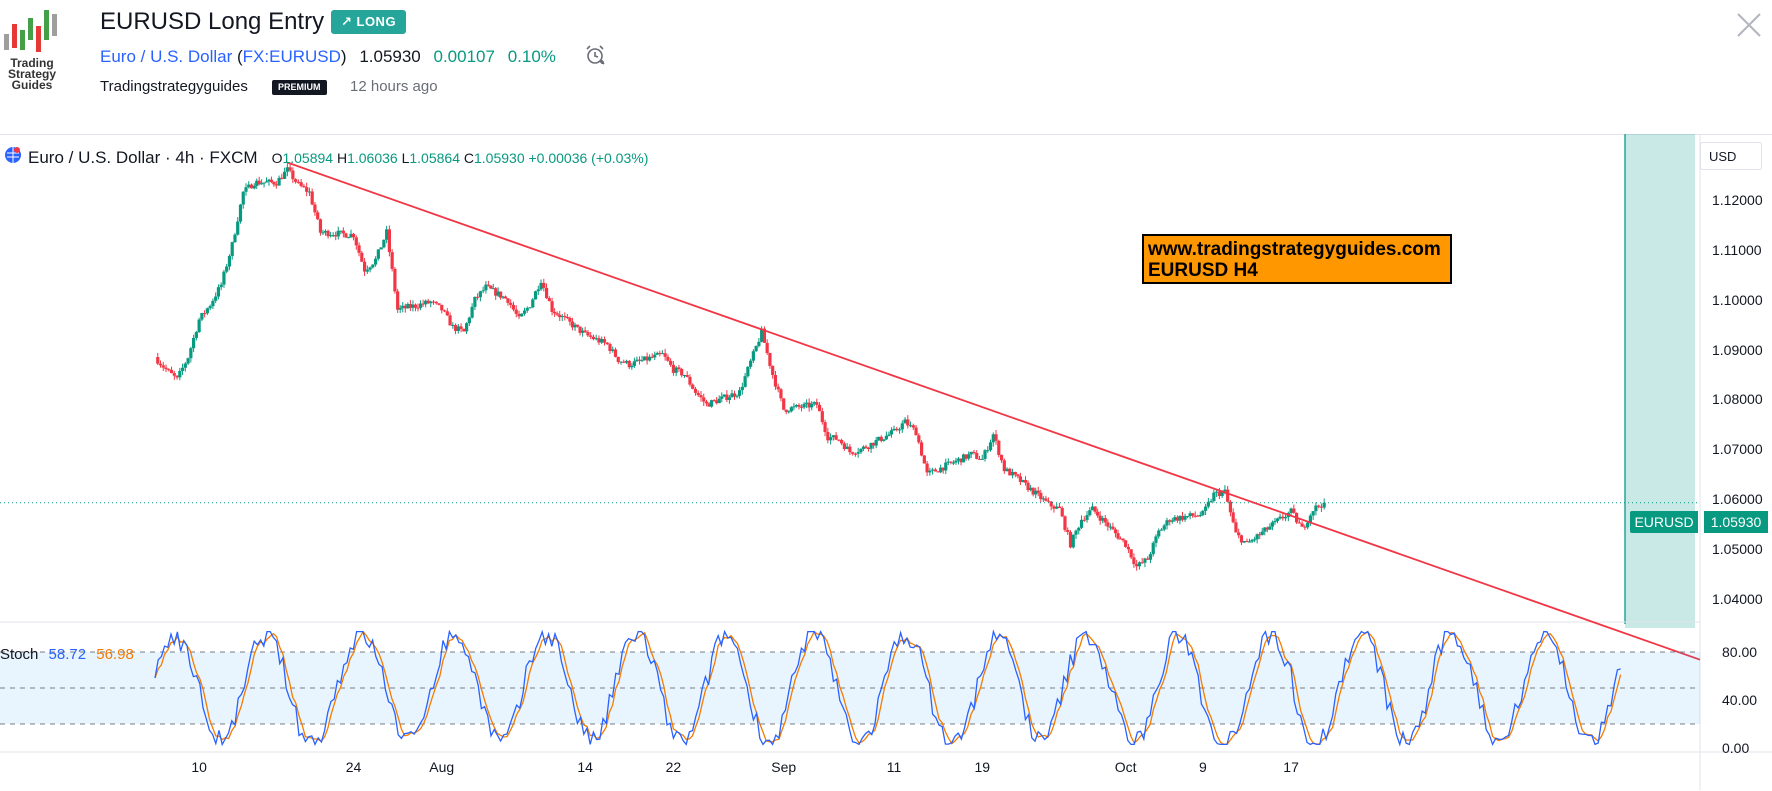 Image resolution: width=1772 pixels, height=791 pixels. Describe the element at coordinates (1737, 549) in the screenshot. I see `price-axis-label: 1.05000` at that location.